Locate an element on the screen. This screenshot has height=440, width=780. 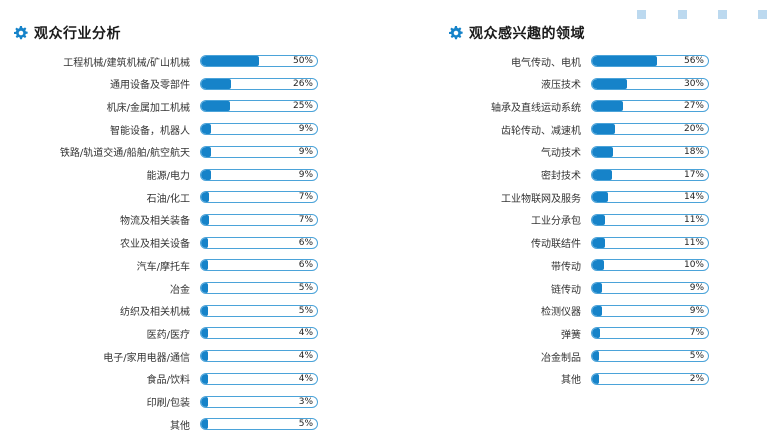
category-label: 铁路/轨道交通/船舶/航空航天 is located at coordinates (124, 154).